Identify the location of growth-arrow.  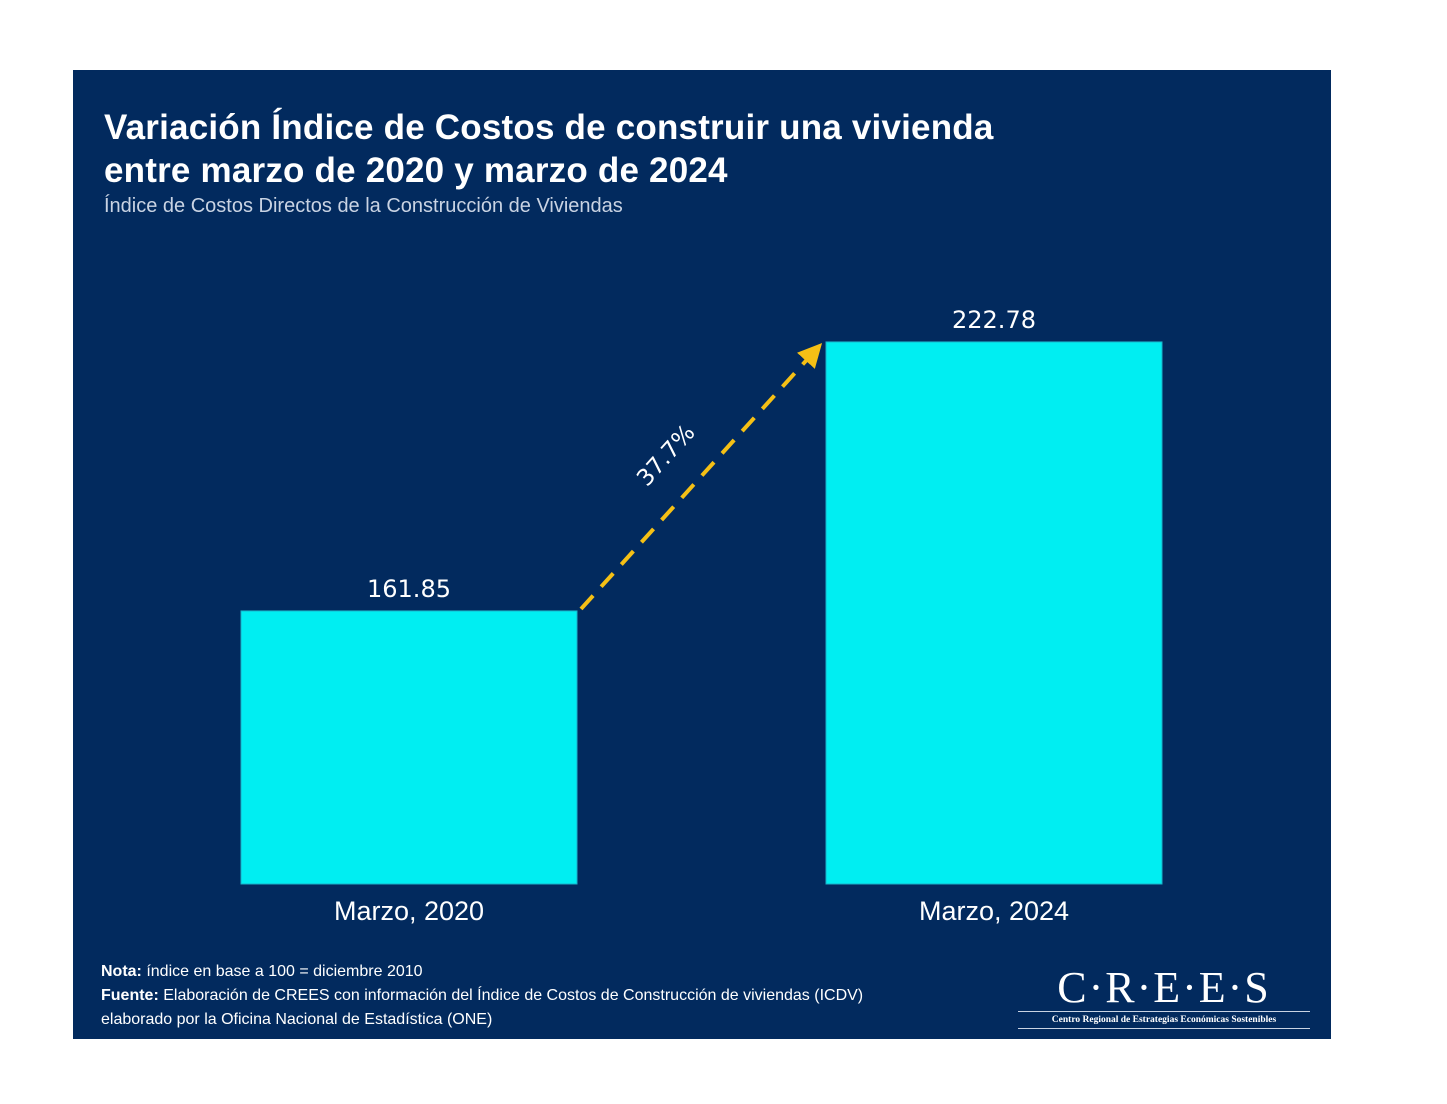
(701, 477).